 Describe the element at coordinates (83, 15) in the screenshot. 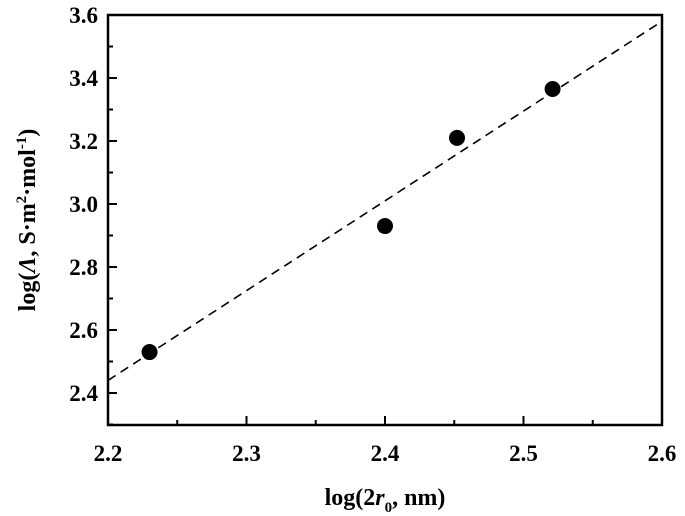

I see `y-tick-label: 3.6` at that location.